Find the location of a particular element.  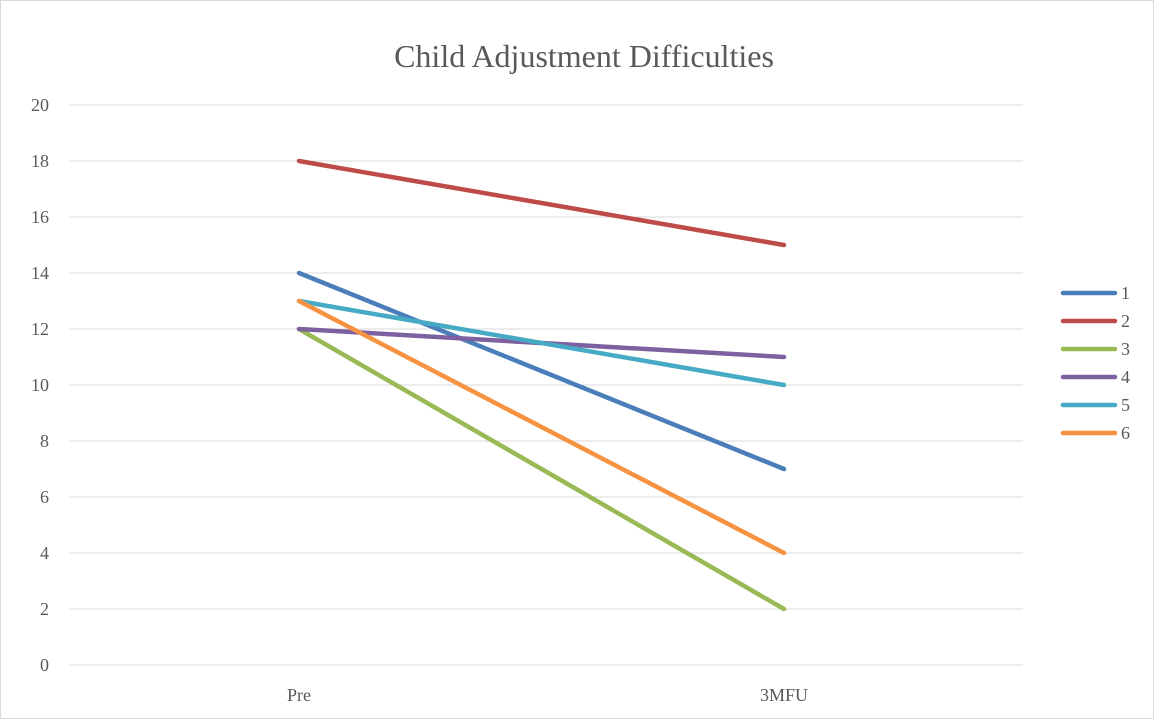

y-tick-label: 16 is located at coordinates (40, 217).